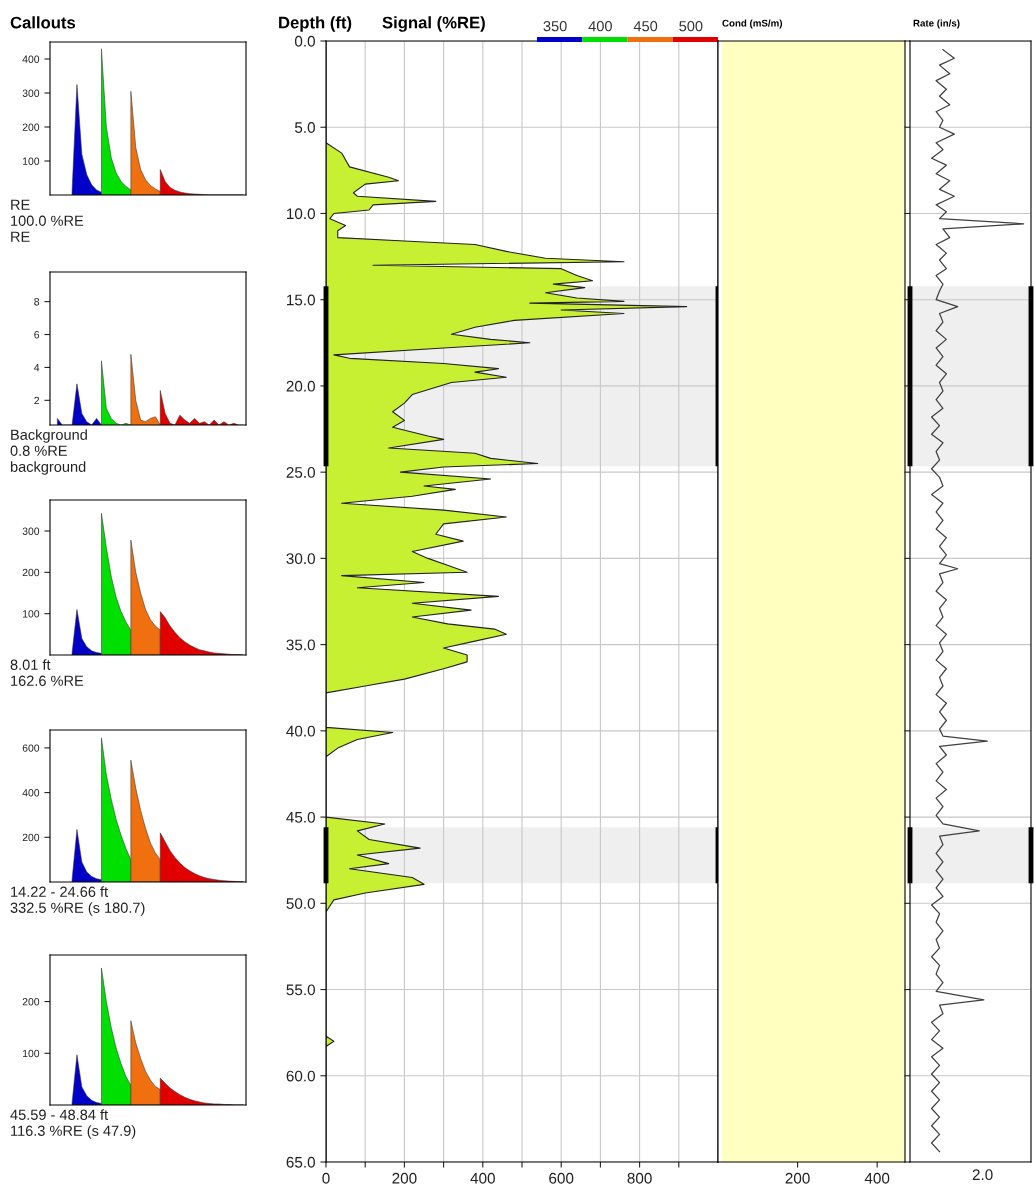 This screenshot has width=1034, height=1190. What do you see at coordinates (304, 127) in the screenshot?
I see `y-tick-label: 5.0` at bounding box center [304, 127].